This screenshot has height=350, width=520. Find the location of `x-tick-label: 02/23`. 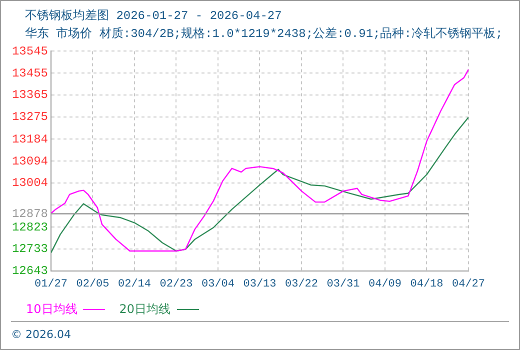

x-tick-label: 02/23 is located at coordinates (176, 284).